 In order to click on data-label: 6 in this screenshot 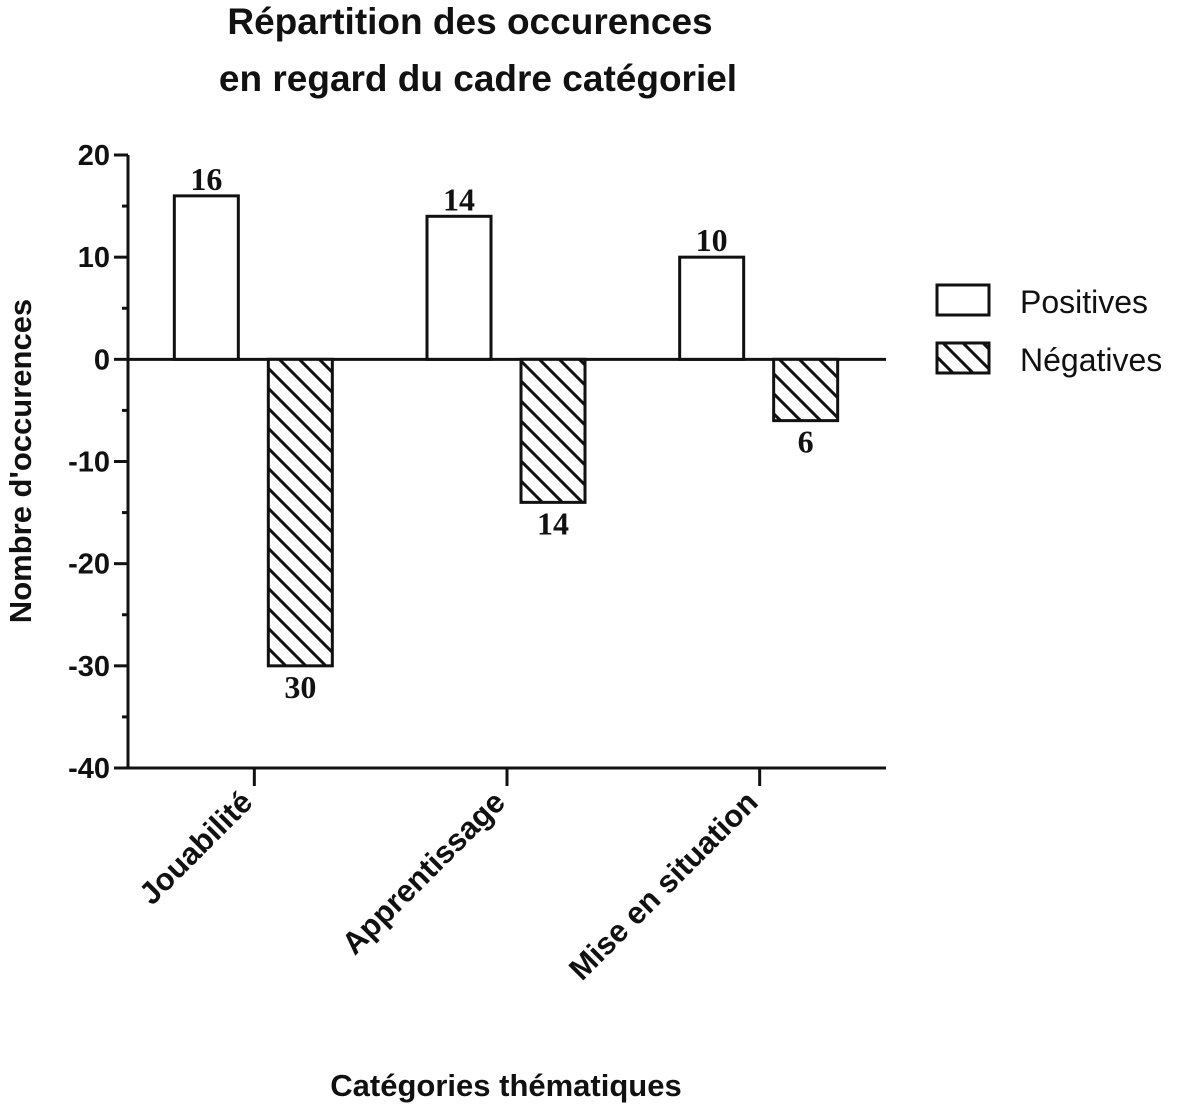, I will do `click(806, 442)`.